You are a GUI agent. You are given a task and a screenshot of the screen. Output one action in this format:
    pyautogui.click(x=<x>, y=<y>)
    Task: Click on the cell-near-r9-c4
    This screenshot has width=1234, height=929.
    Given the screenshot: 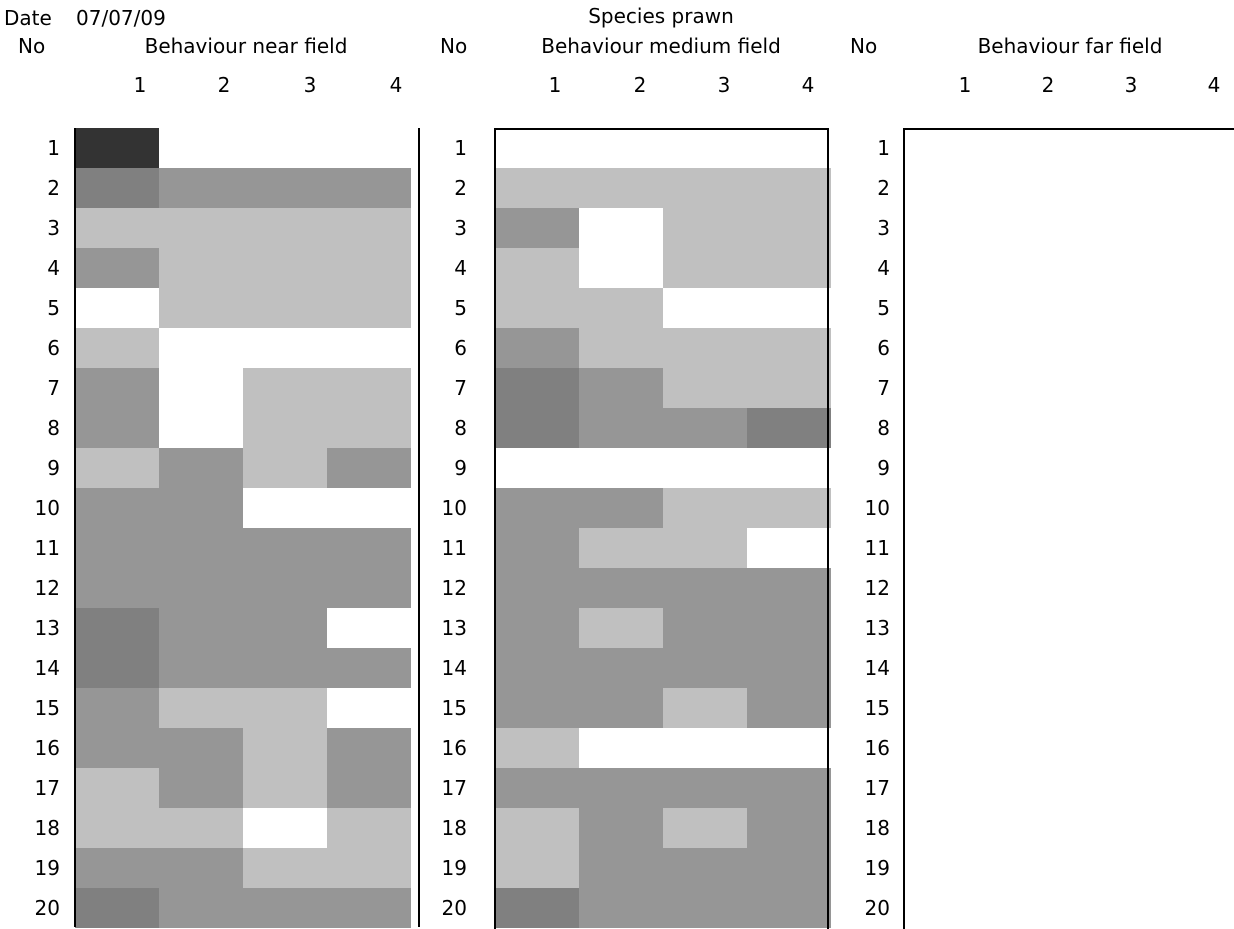 What is the action you would take?
    pyautogui.click(x=369, y=468)
    